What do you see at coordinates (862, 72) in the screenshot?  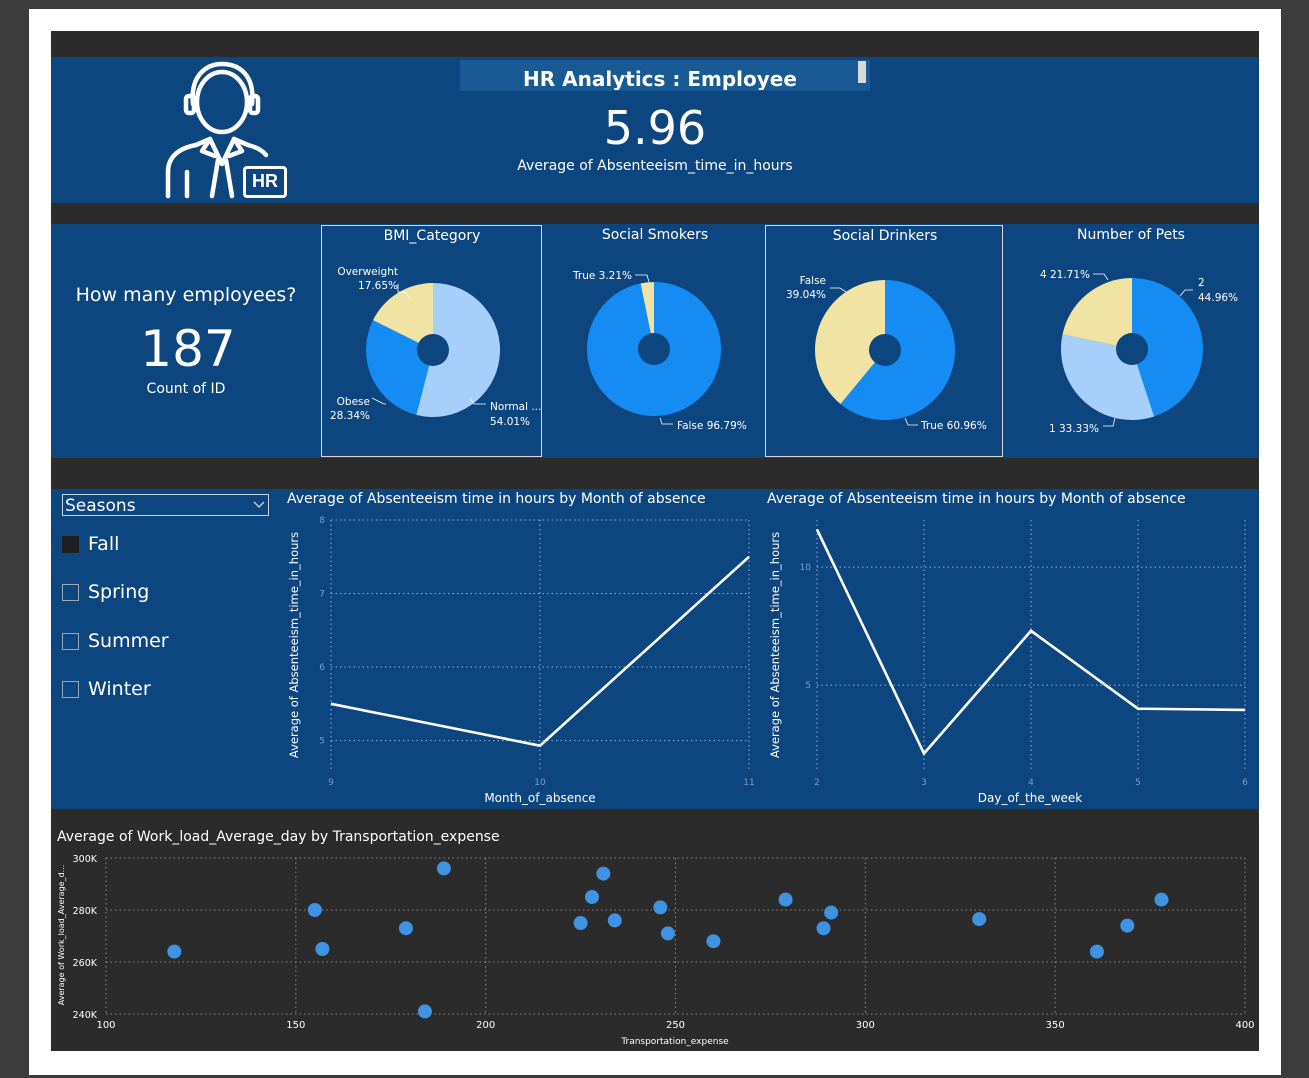 I see `text-cursor` at bounding box center [862, 72].